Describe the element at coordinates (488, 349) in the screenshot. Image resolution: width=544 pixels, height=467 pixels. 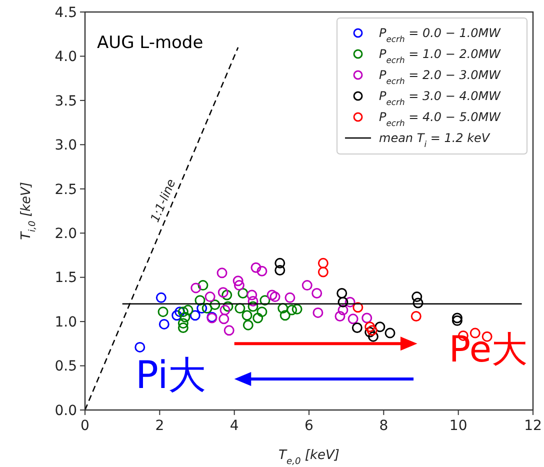
I see `annotation: Pe大` at that location.